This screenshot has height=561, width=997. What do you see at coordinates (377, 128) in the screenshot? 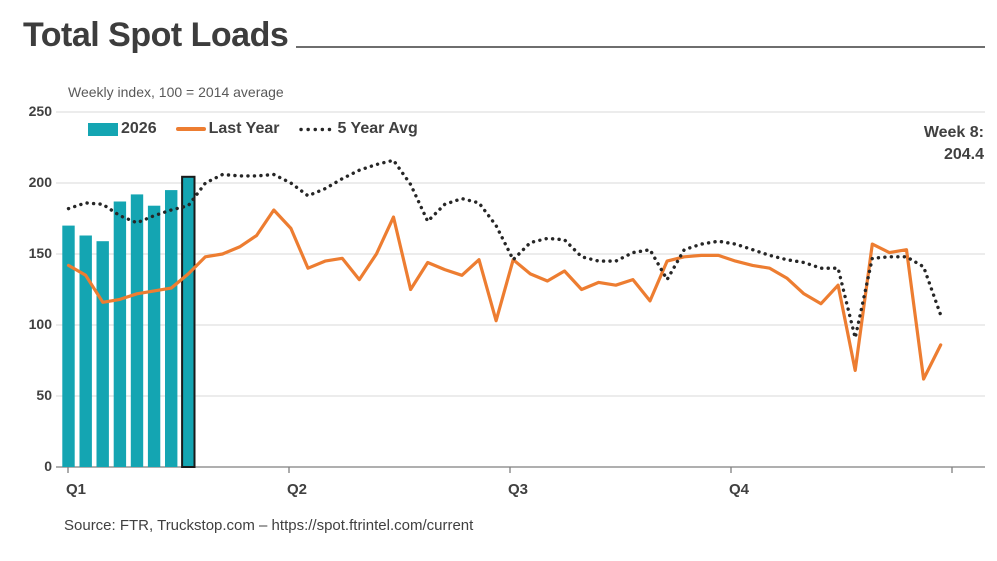
I see `legend-label-5-year-avg: 5 Year Avg` at bounding box center [377, 128].